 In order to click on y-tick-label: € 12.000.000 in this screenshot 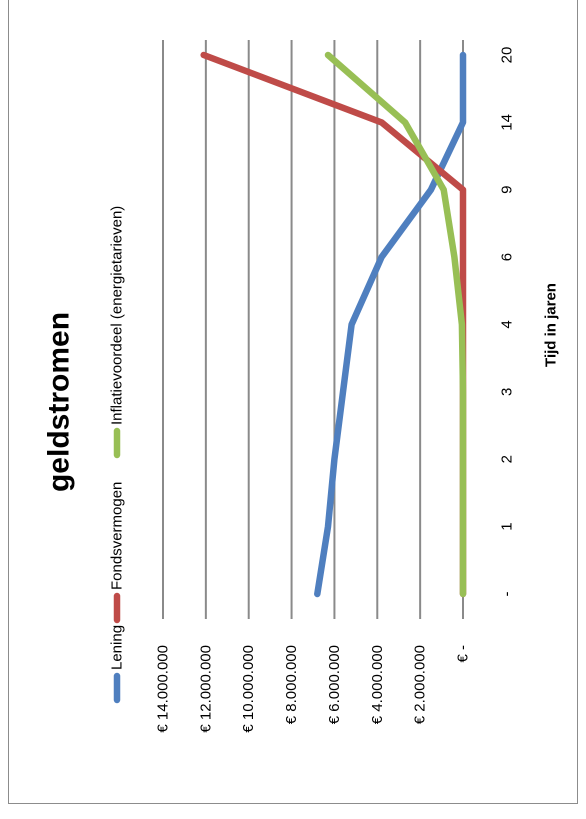, I will do `click(205, 689)`.